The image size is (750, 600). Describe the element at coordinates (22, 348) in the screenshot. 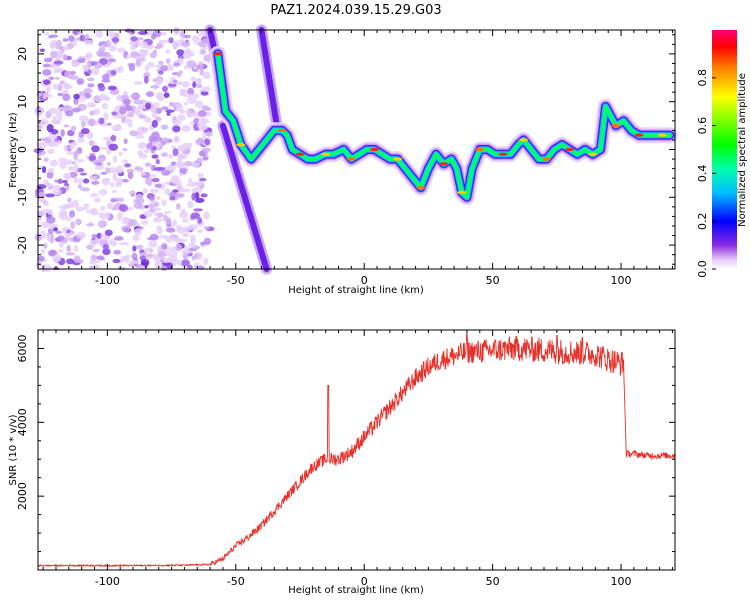

I see `y-tick-label: 6000` at that location.